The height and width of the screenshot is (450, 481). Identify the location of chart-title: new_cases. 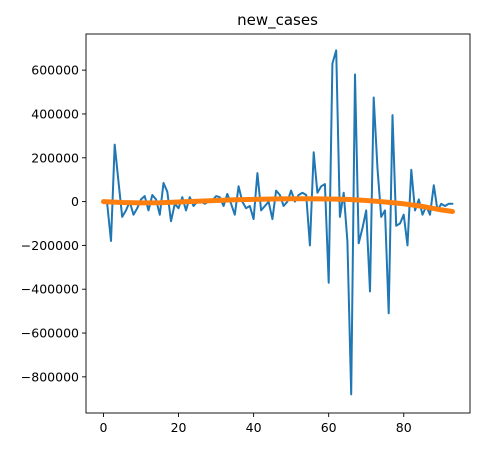
(277, 20).